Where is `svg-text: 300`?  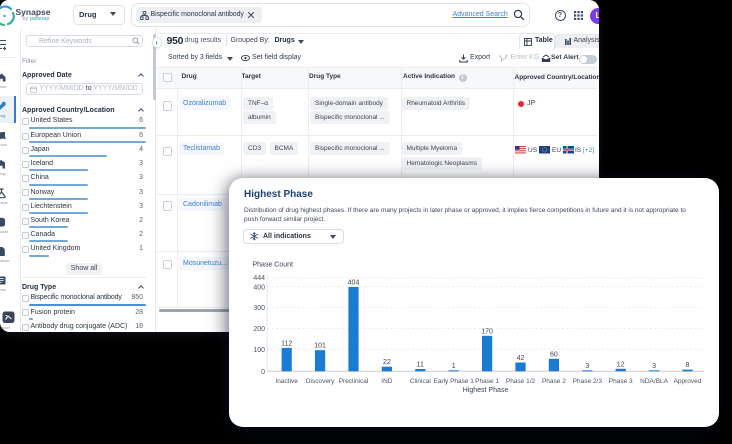 svg-text: 300 is located at coordinates (259, 308).